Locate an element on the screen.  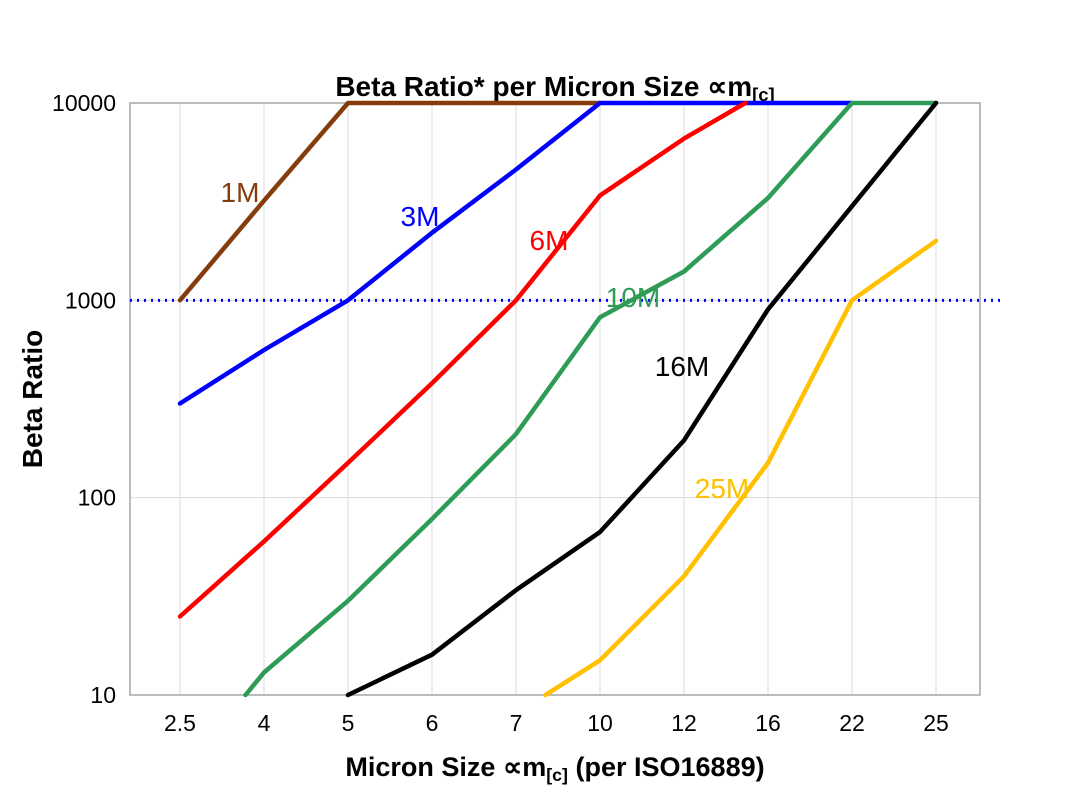
y-tick-label-10000: 10000 is located at coordinates (84, 103).